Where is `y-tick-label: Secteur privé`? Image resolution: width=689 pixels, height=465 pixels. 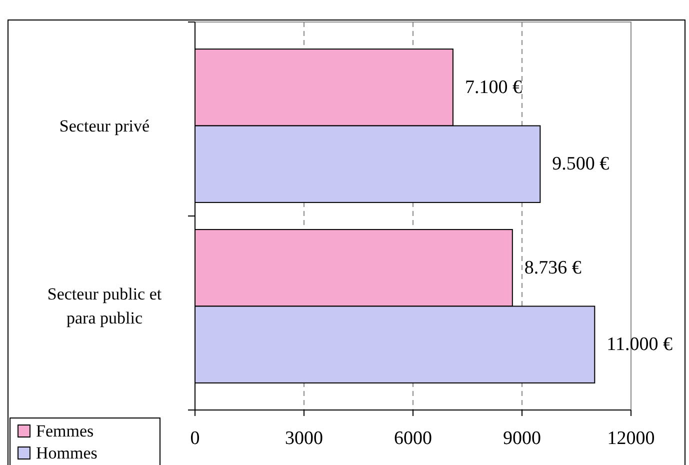
y-tick-label: Secteur privé is located at coordinates (104, 126).